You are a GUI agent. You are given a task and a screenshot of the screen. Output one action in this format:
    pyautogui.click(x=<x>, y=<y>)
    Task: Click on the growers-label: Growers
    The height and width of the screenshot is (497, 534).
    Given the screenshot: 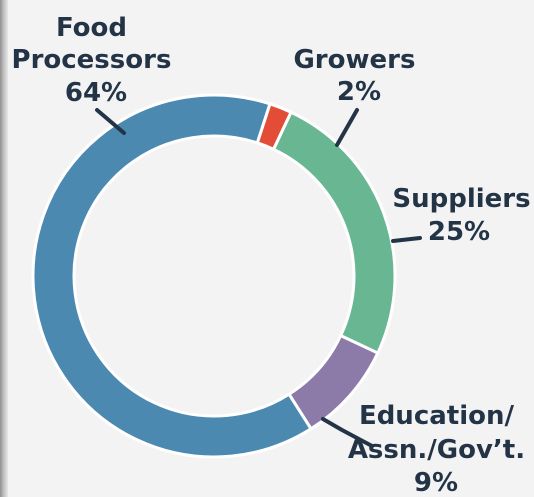 What is the action you would take?
    pyautogui.click(x=354, y=60)
    